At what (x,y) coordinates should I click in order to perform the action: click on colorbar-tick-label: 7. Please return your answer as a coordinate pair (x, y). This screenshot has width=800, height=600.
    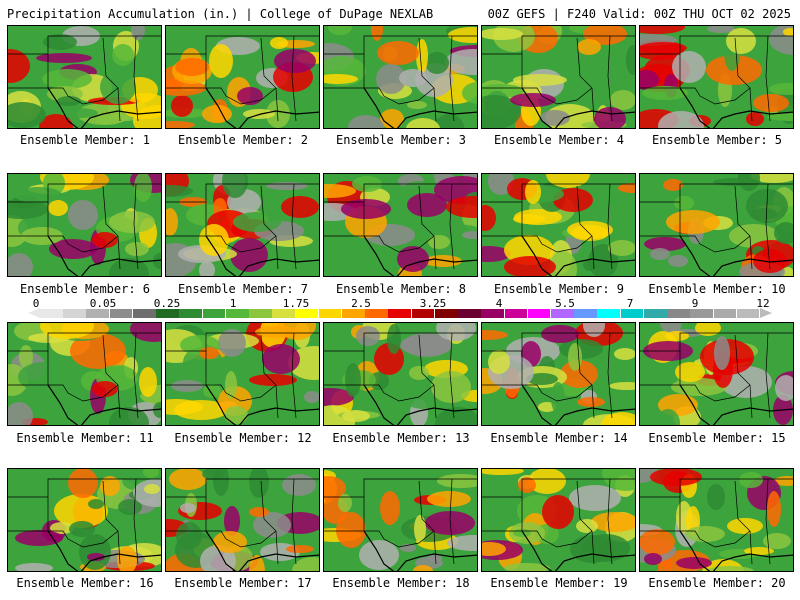
    Looking at the image, I should click on (630, 303).